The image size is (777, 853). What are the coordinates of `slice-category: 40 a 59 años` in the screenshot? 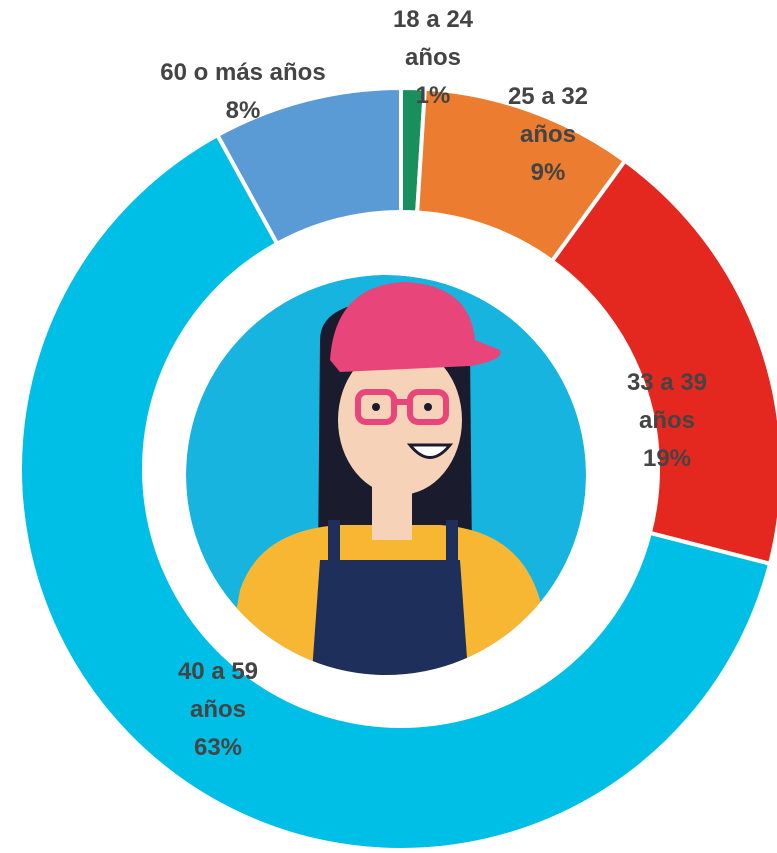 It's located at (218, 690).